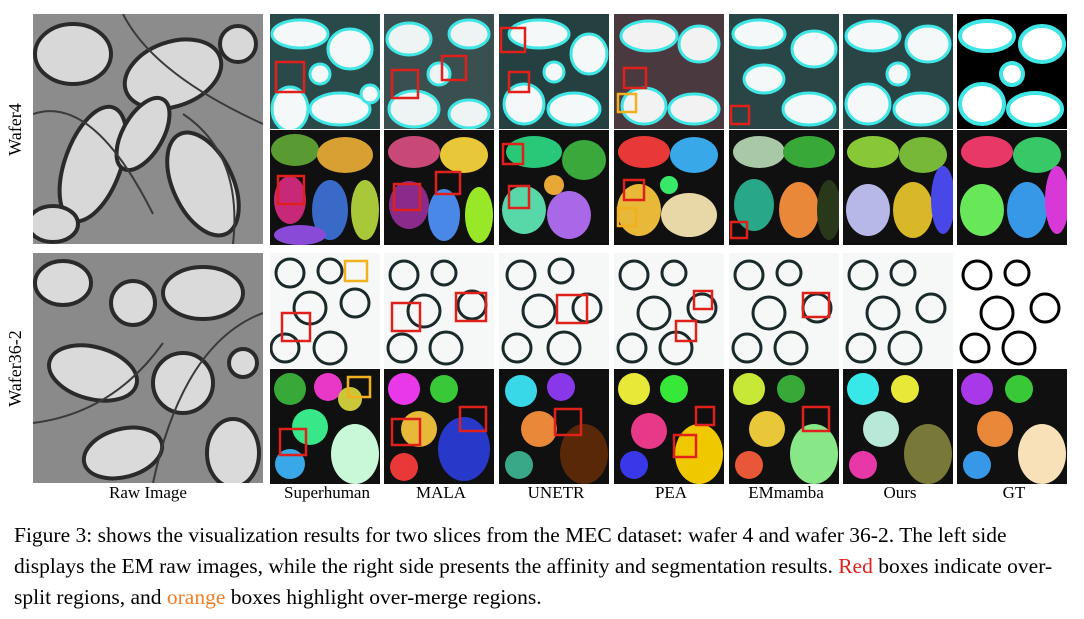 This screenshot has width=1084, height=619. I want to click on affinity-wafer4-gt, so click(1012, 71).